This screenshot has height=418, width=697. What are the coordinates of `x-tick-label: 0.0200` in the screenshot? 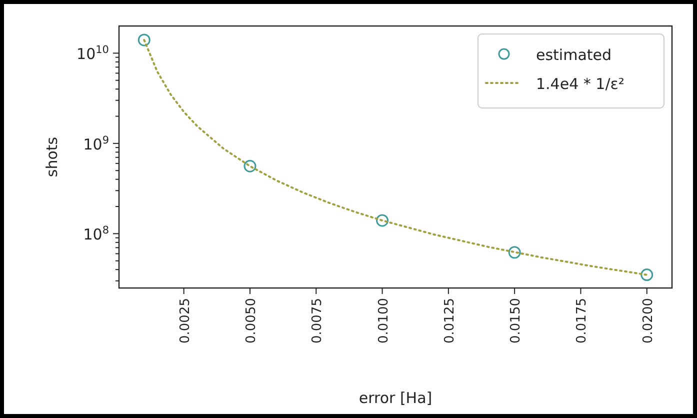 It's located at (648, 321).